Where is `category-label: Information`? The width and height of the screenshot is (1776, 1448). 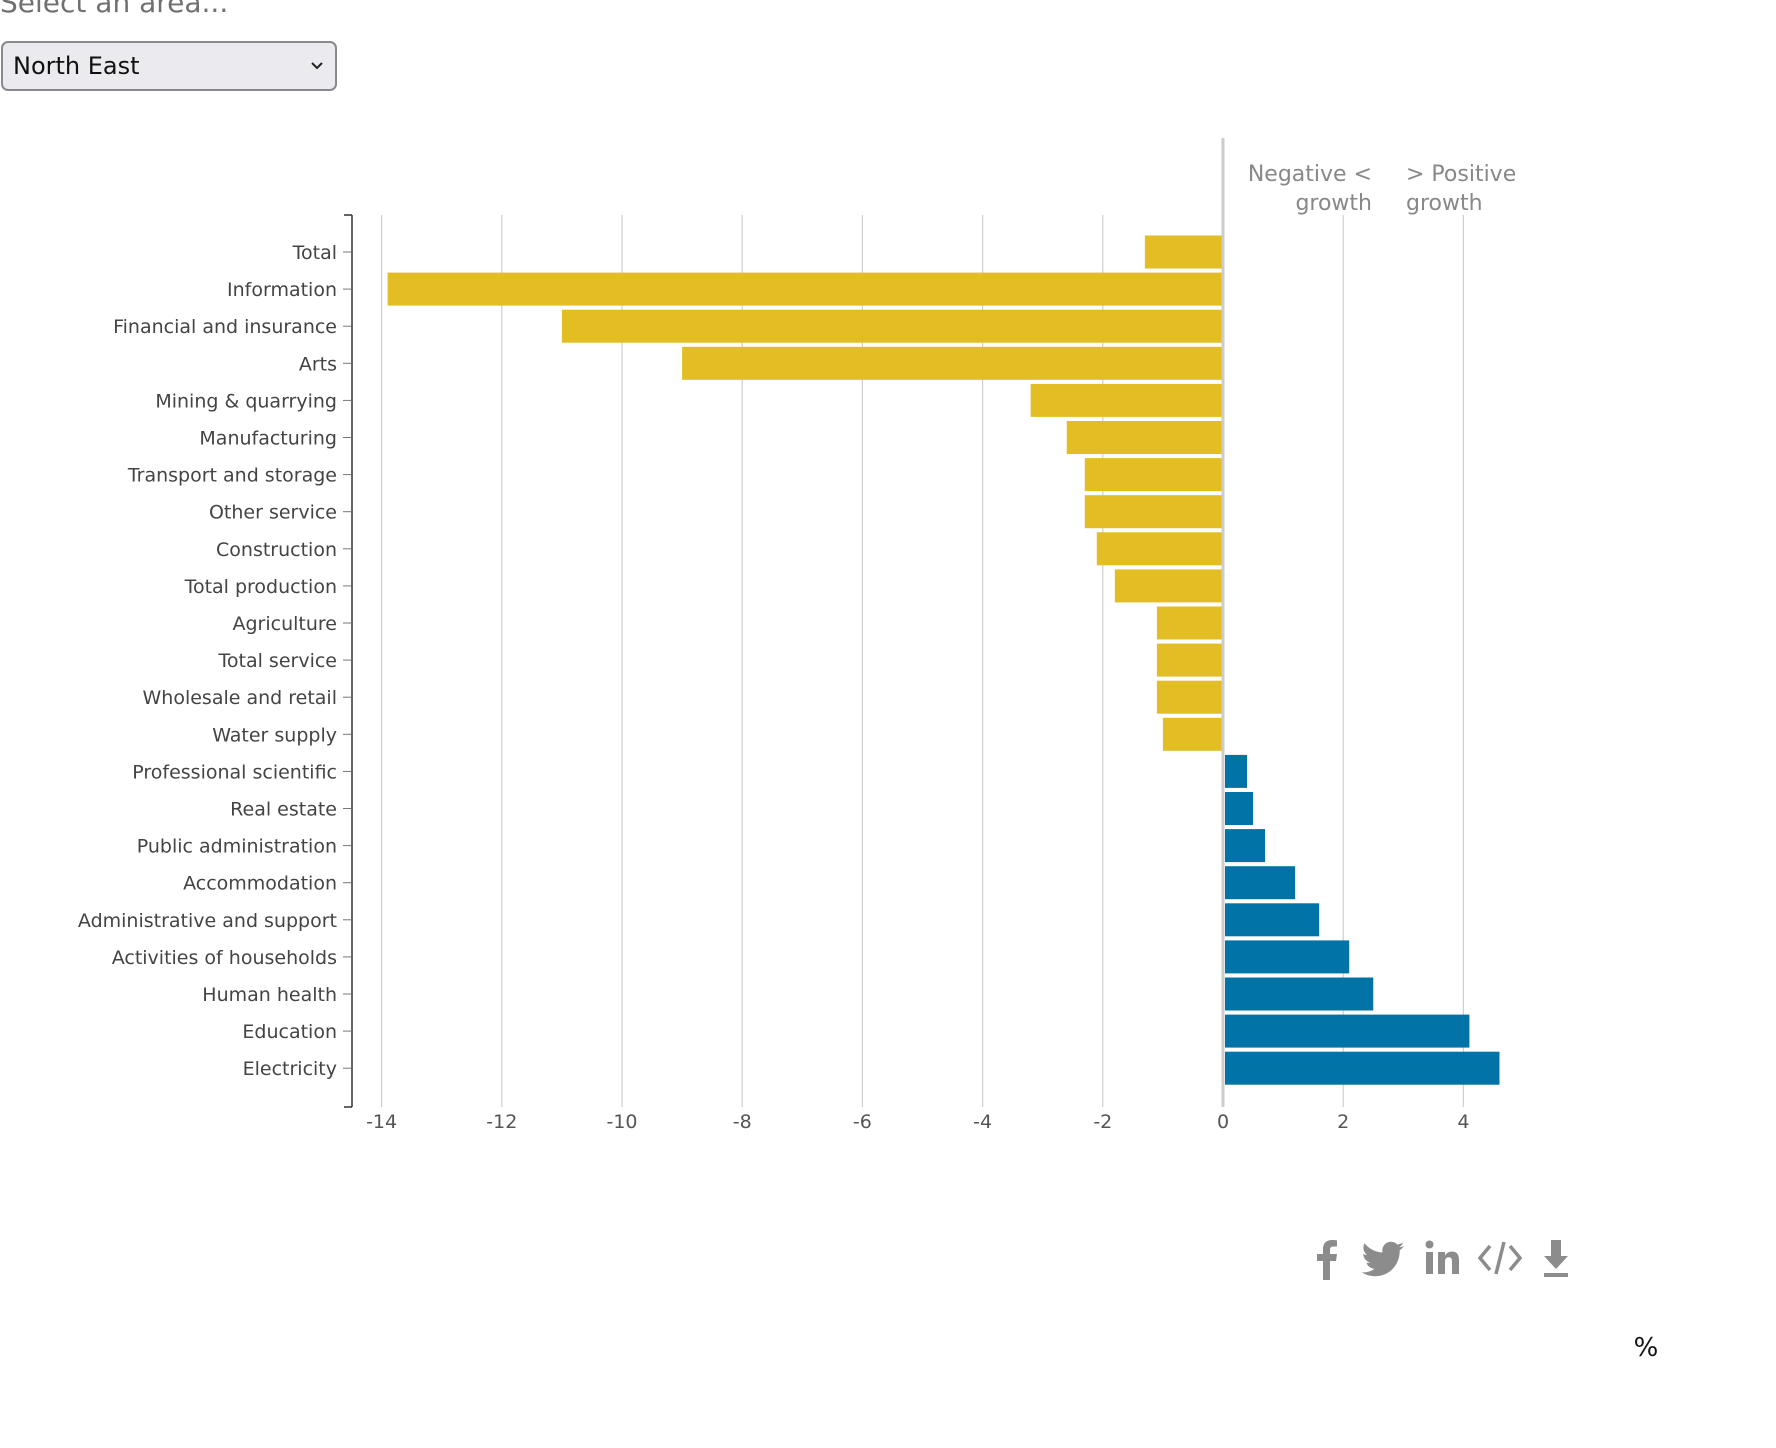 category-label: Information is located at coordinates (282, 290).